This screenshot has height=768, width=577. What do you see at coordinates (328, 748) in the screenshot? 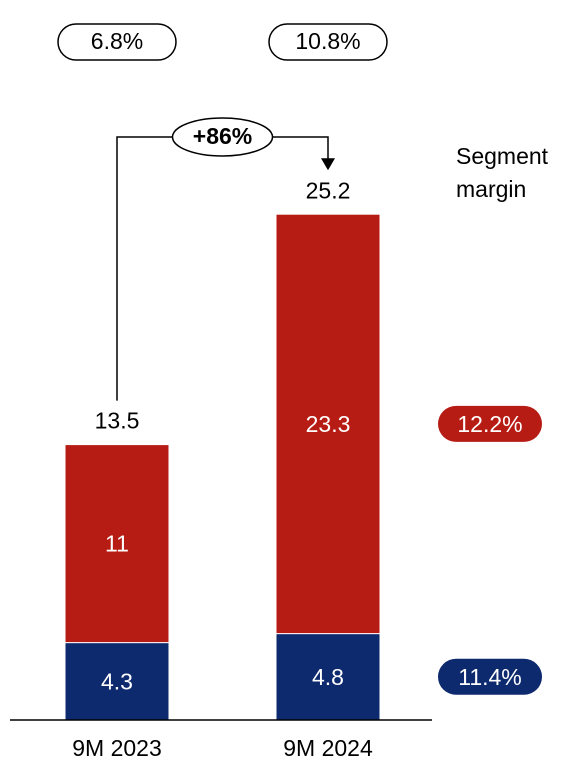
I see `x-tick-label: 9M 2024` at bounding box center [328, 748].